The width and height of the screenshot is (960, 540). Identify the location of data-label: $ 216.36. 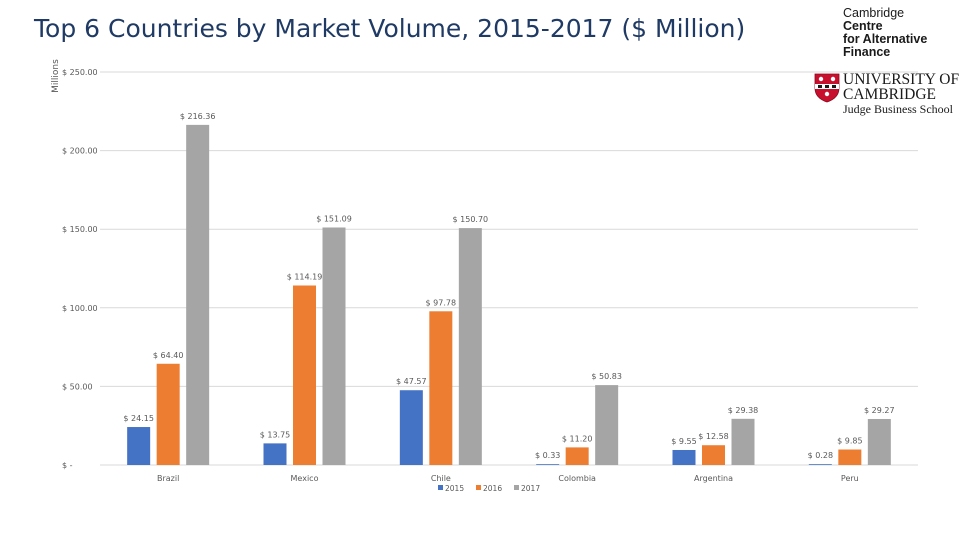
(198, 116).